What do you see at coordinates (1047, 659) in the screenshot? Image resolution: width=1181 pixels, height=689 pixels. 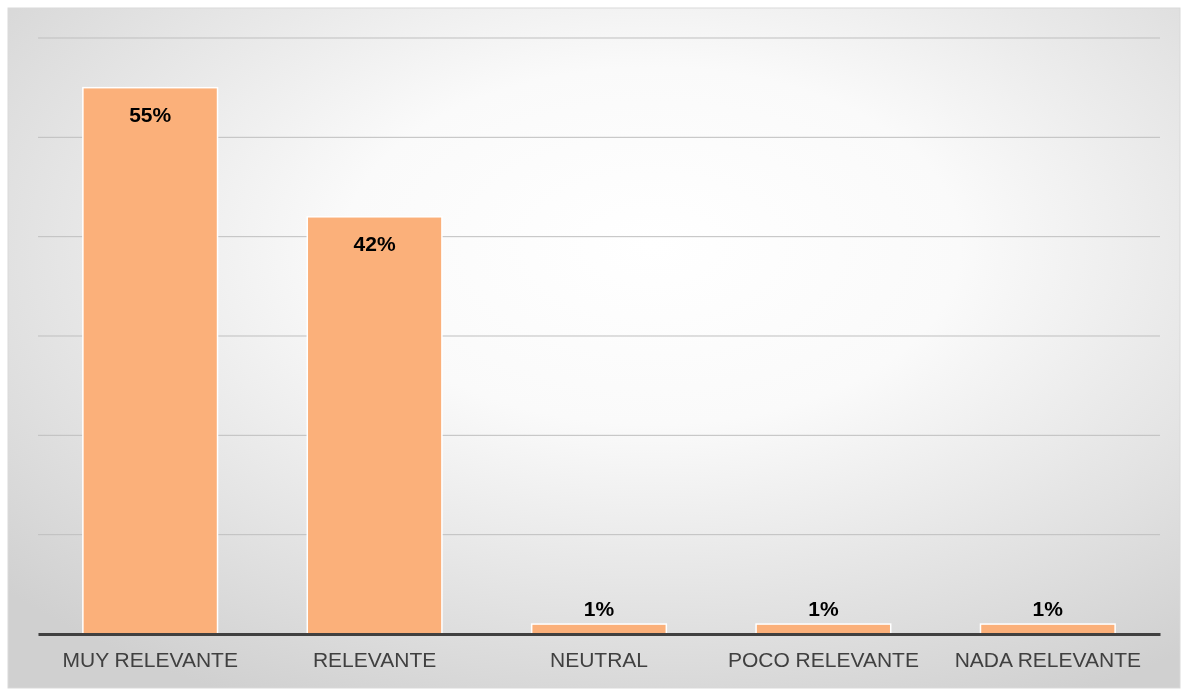 I see `x-tick-label: NADA RELEVANTE` at bounding box center [1047, 659].